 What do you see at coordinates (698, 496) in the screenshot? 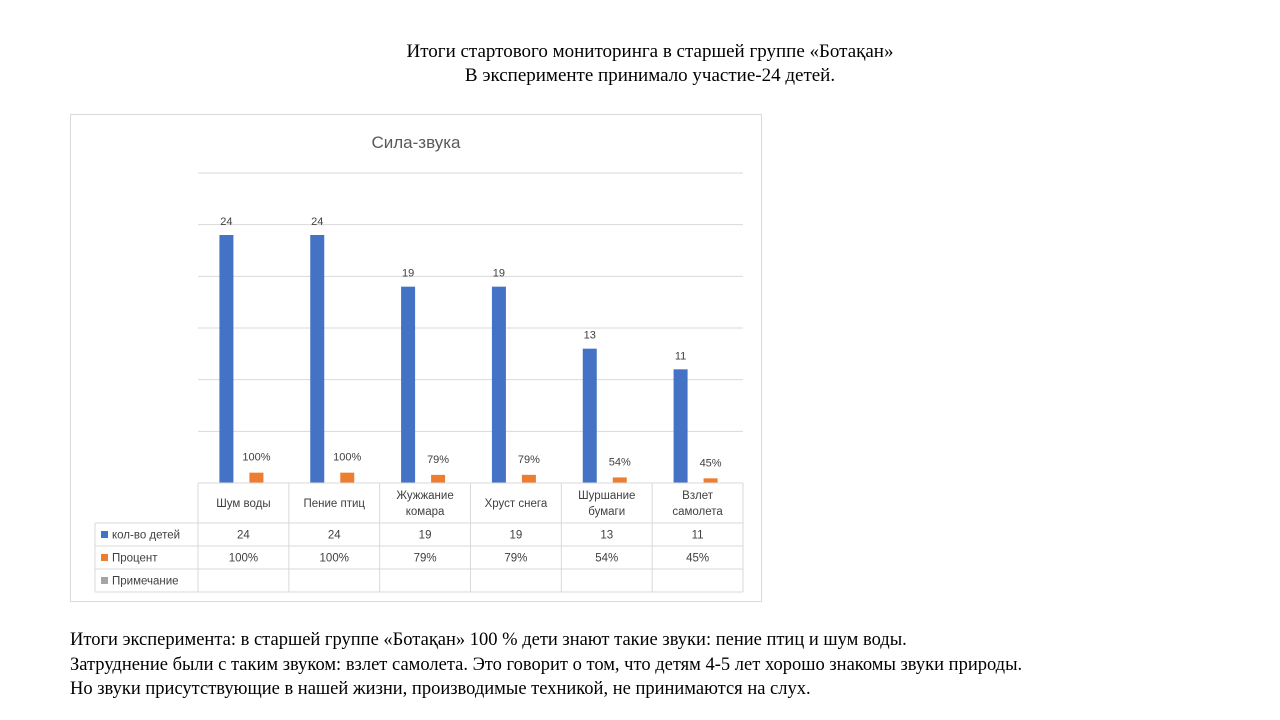
I see `category-label: Взлет` at bounding box center [698, 496].